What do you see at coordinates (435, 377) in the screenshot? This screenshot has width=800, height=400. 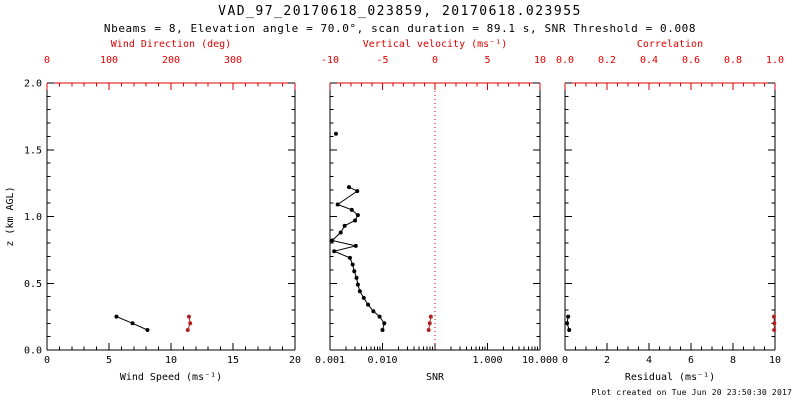 I see `snr-bottom-axis-title: SNR` at bounding box center [435, 377].